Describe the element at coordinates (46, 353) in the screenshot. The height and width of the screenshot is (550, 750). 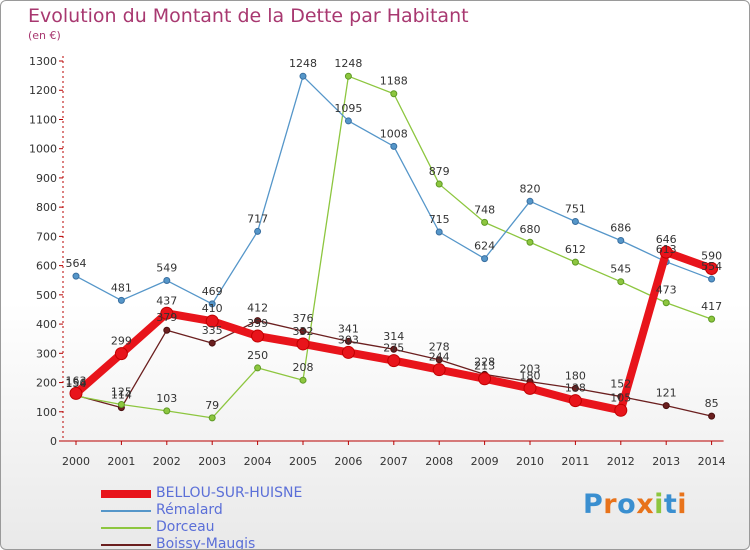
I see `y-tick-label: 300` at that location.